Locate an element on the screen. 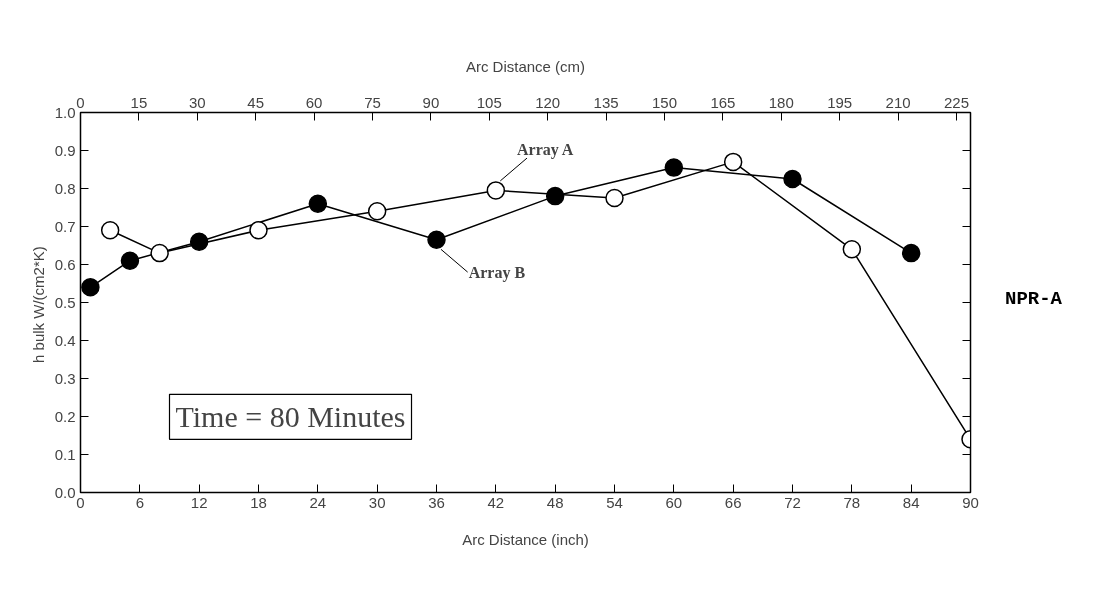 Image resolution: width=1108 pixels, height=612 pixels. annotation: Array A is located at coordinates (545, 150).